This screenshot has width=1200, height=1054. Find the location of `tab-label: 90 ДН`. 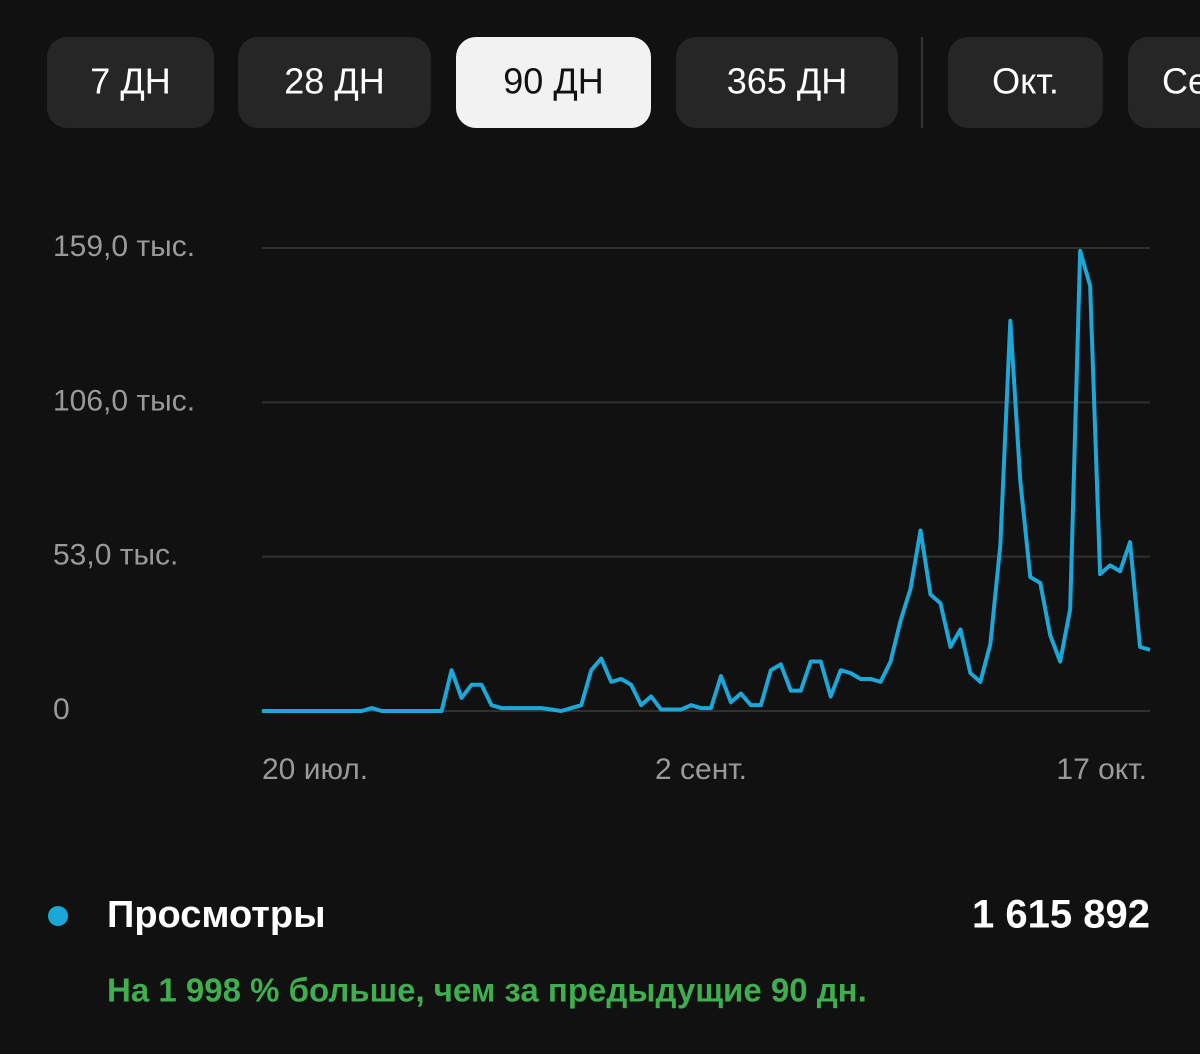

tab-label: 90 ДН is located at coordinates (553, 81).